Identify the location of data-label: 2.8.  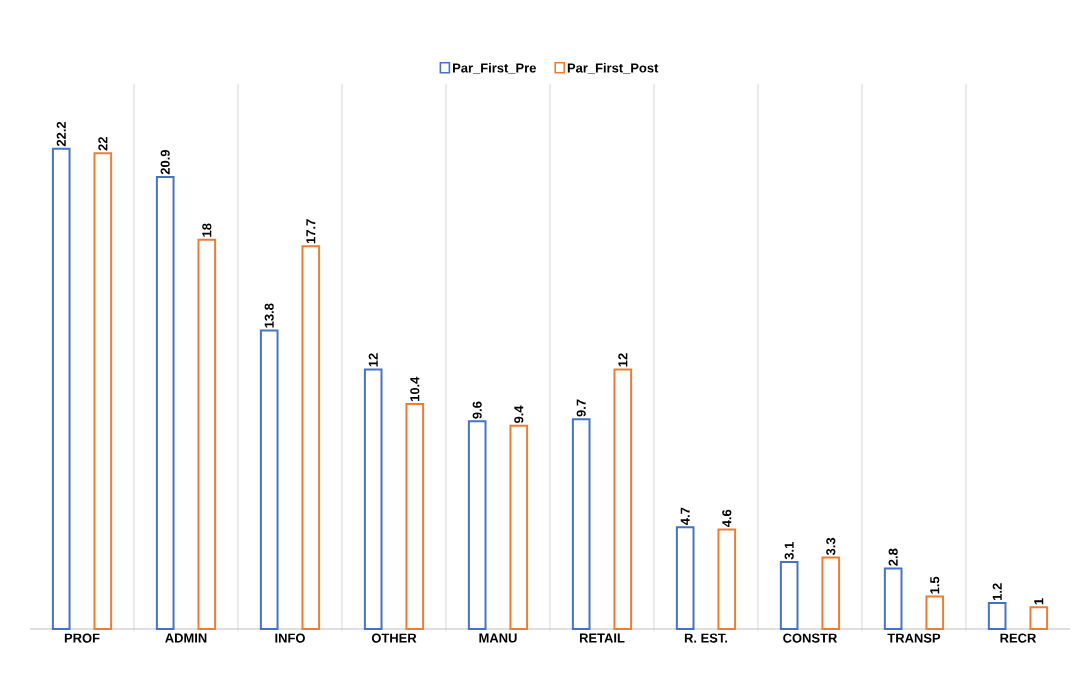
(893, 557).